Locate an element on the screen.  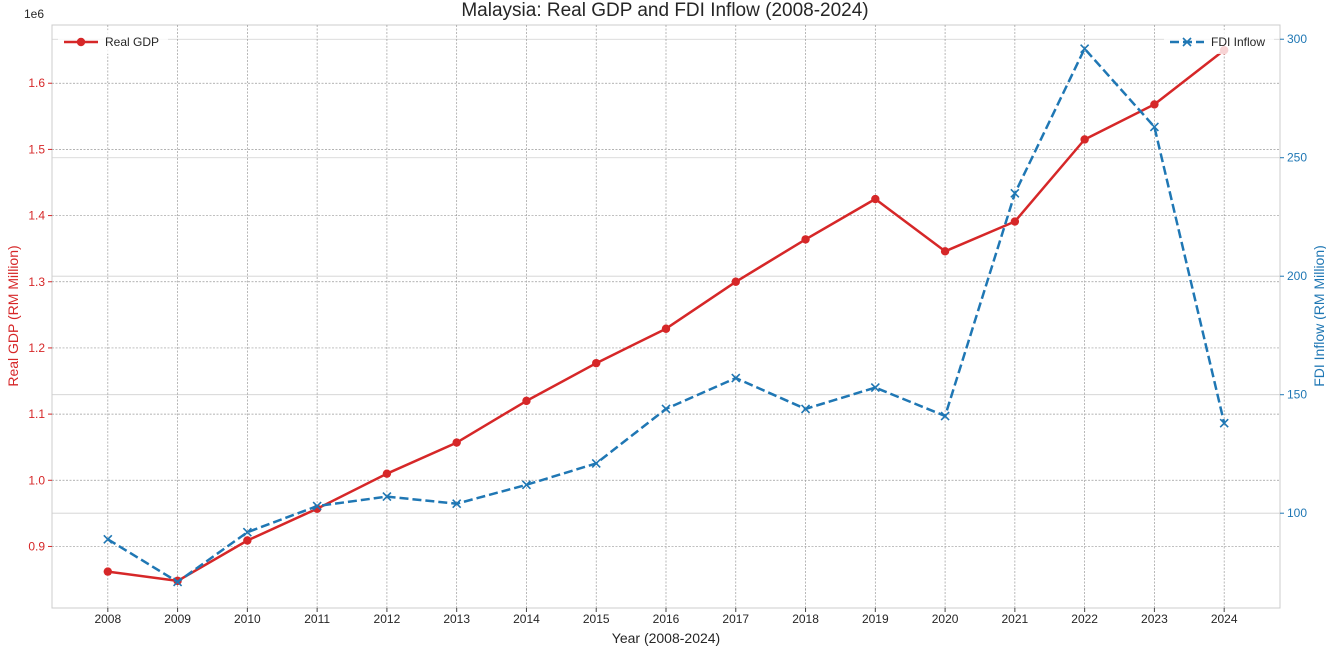
right-y-tick-label: 150 is located at coordinates (1297, 395).